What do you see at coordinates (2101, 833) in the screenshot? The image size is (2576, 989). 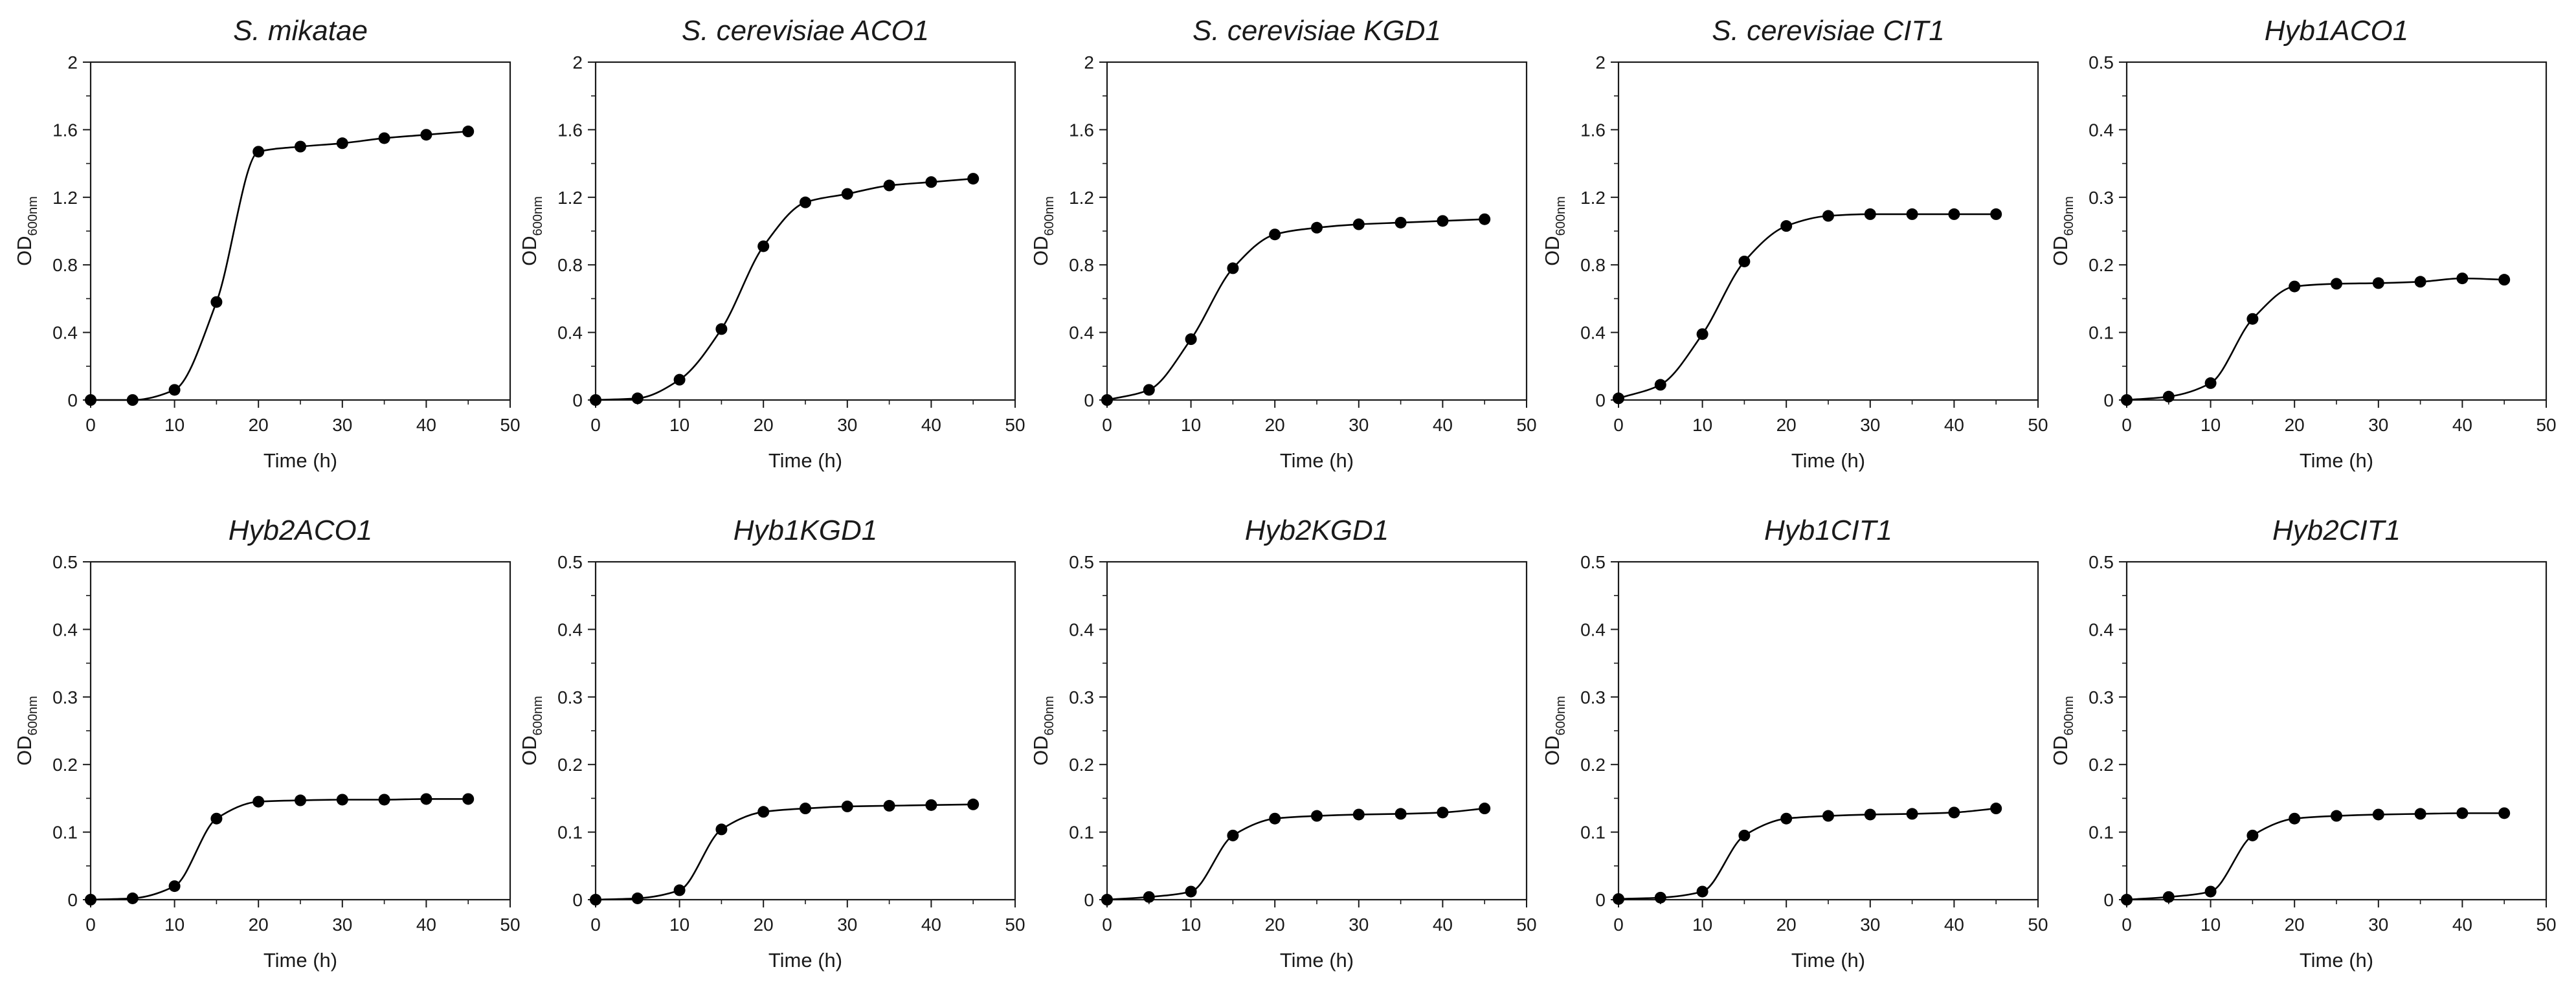 I see `y-tick-label: 0.1` at bounding box center [2101, 833].